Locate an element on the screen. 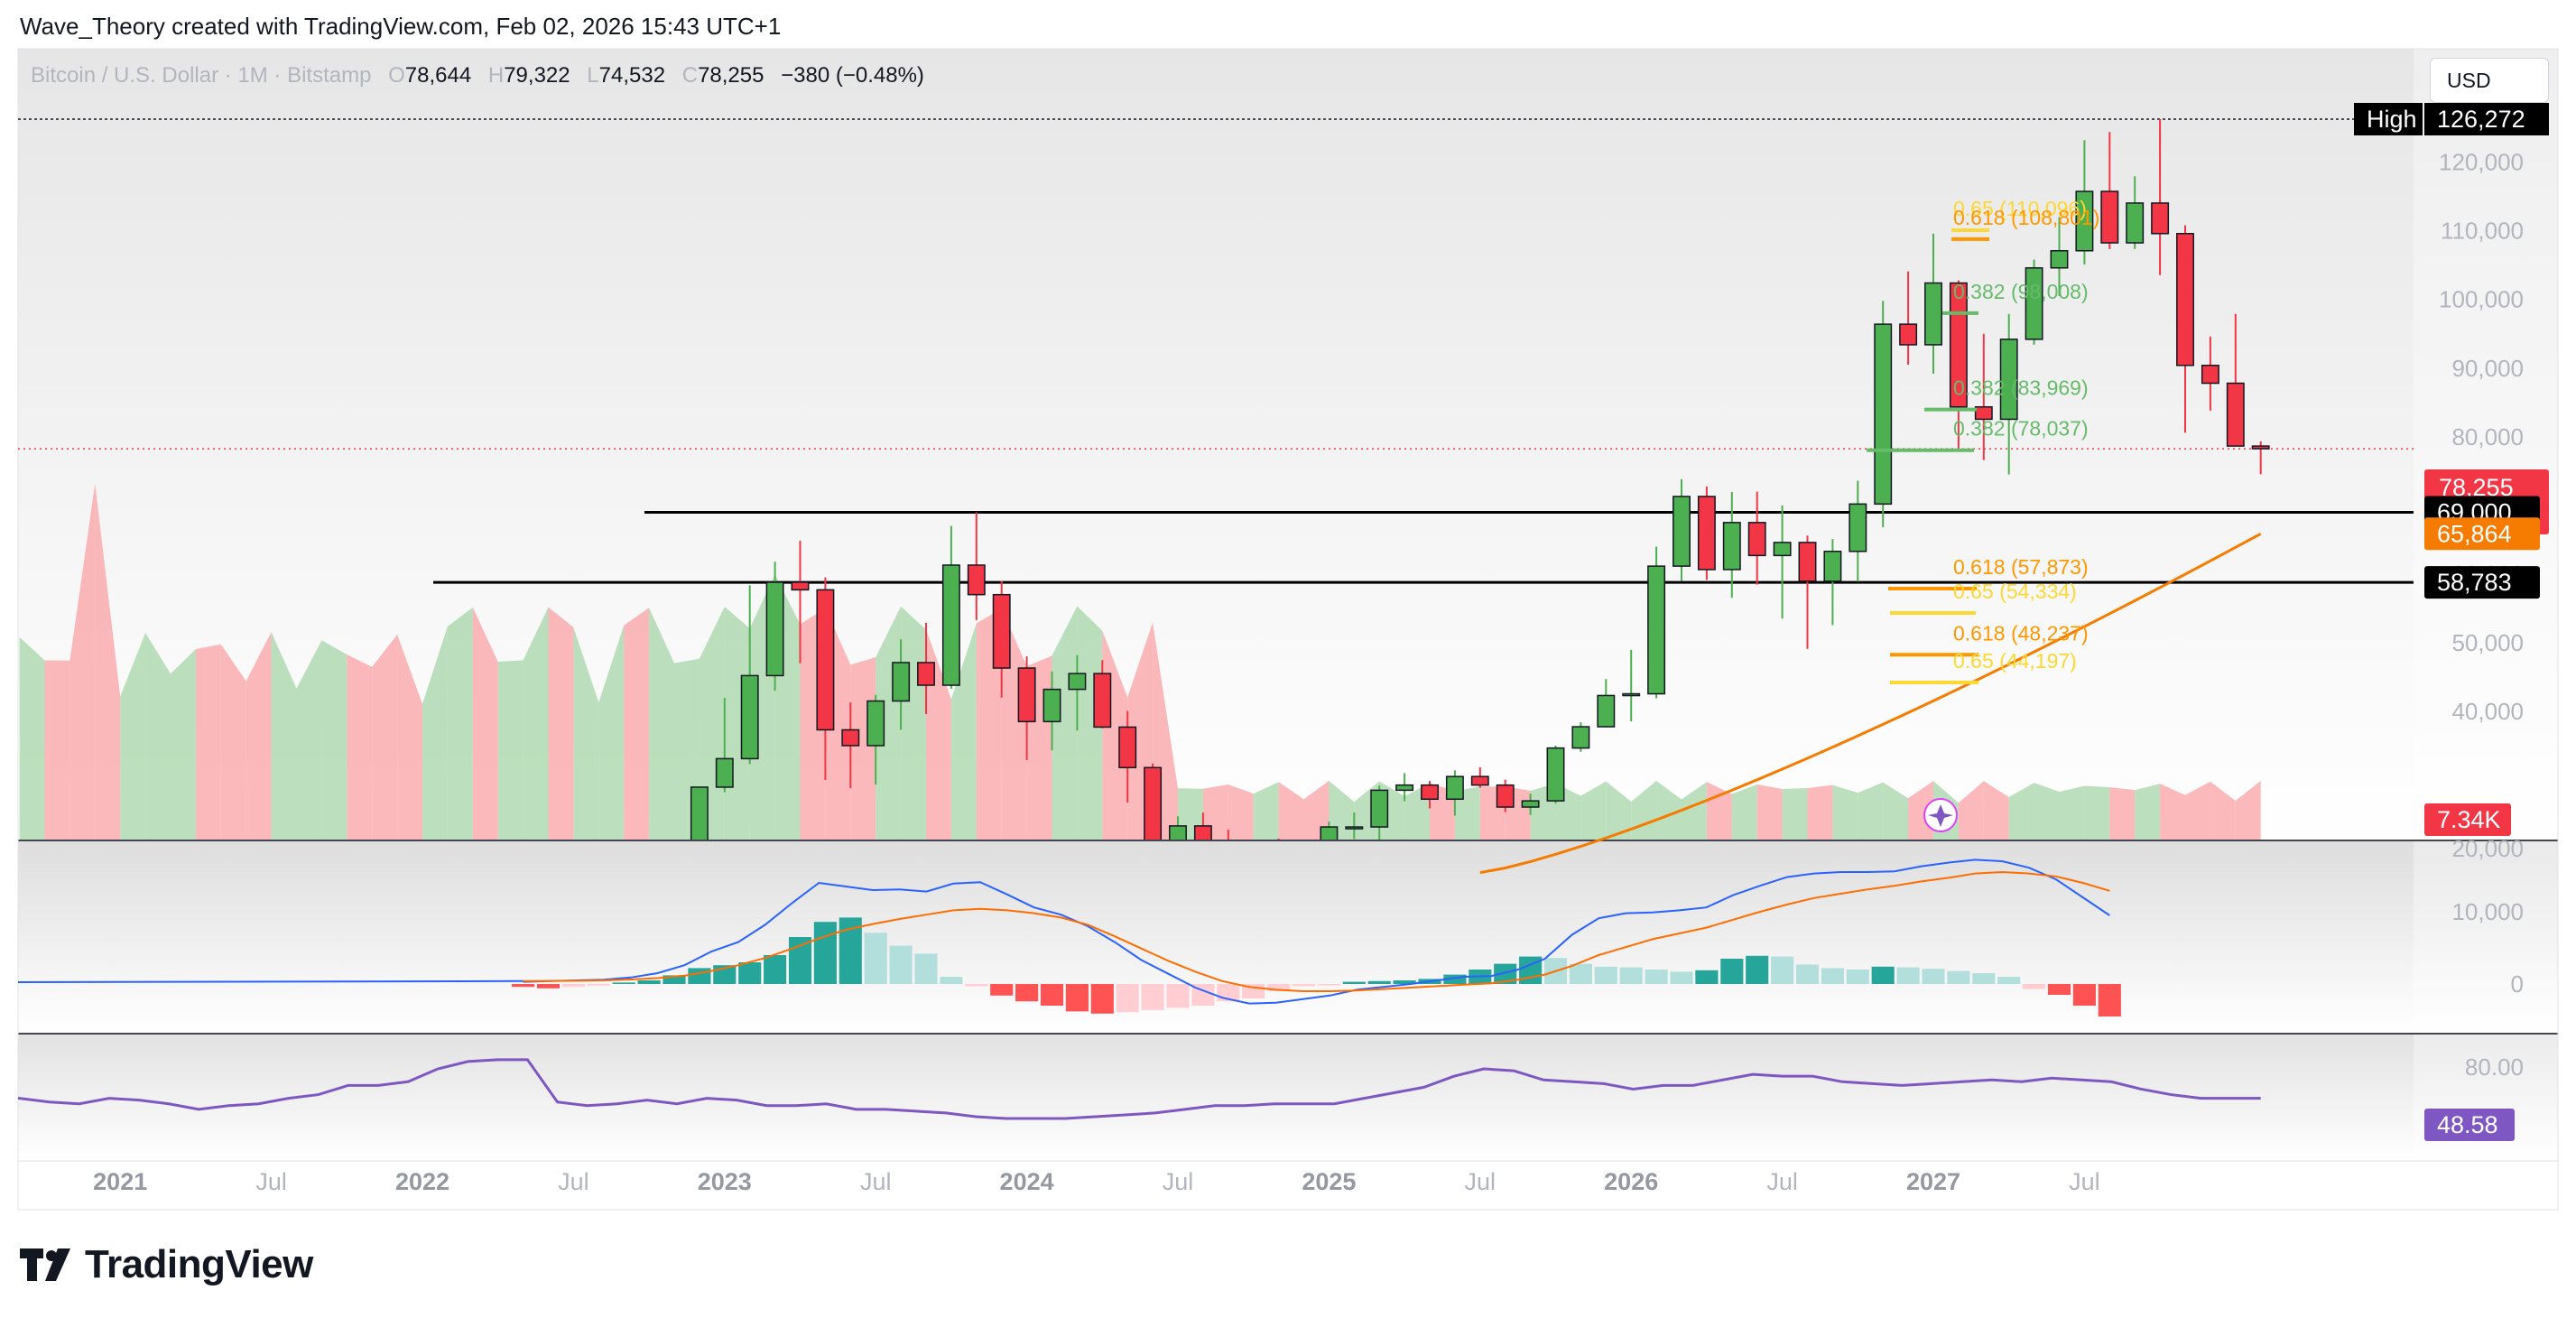  signal-line is located at coordinates (1316, 931).